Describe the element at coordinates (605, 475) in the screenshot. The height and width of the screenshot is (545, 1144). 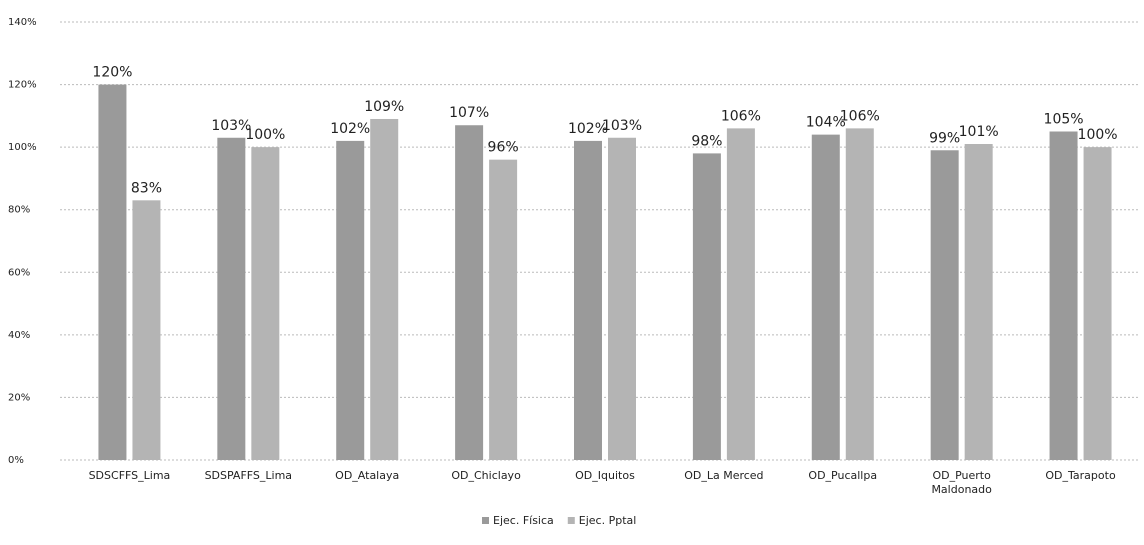
I see `x-tick-label: OD_Iquitos` at that location.